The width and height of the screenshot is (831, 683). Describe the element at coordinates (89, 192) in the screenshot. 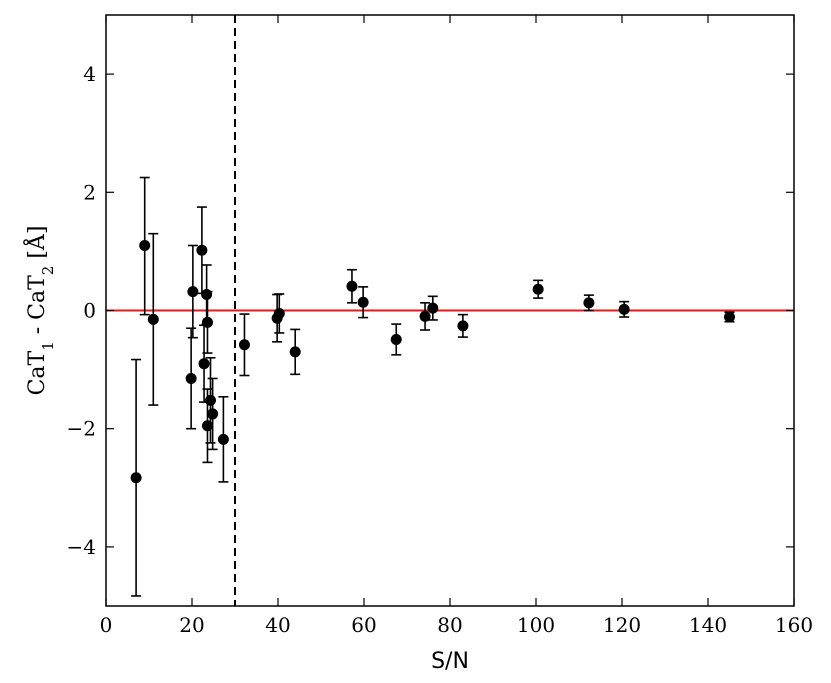

I see `y-tick-label: 2` at that location.